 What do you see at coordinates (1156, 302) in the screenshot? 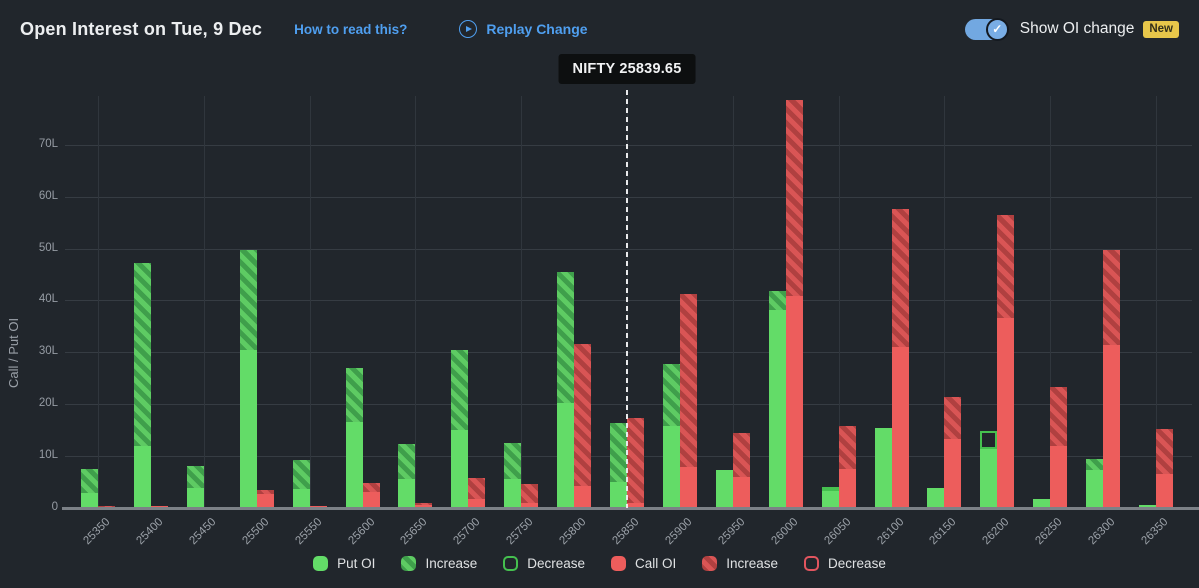
I see `gridline-vertical` at bounding box center [1156, 302].